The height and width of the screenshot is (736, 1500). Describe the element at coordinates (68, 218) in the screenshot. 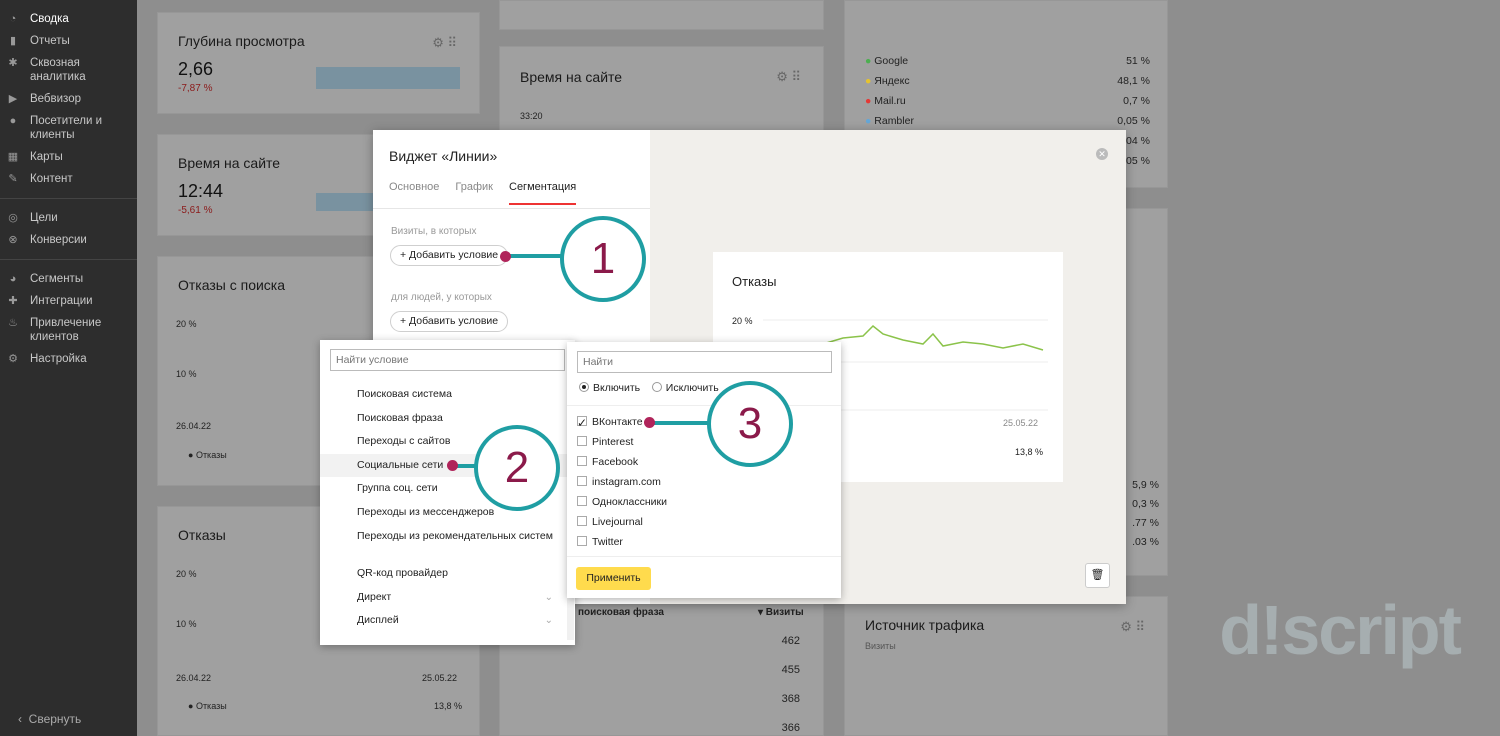

I see `sidebar-item: ◎ Цели` at that location.